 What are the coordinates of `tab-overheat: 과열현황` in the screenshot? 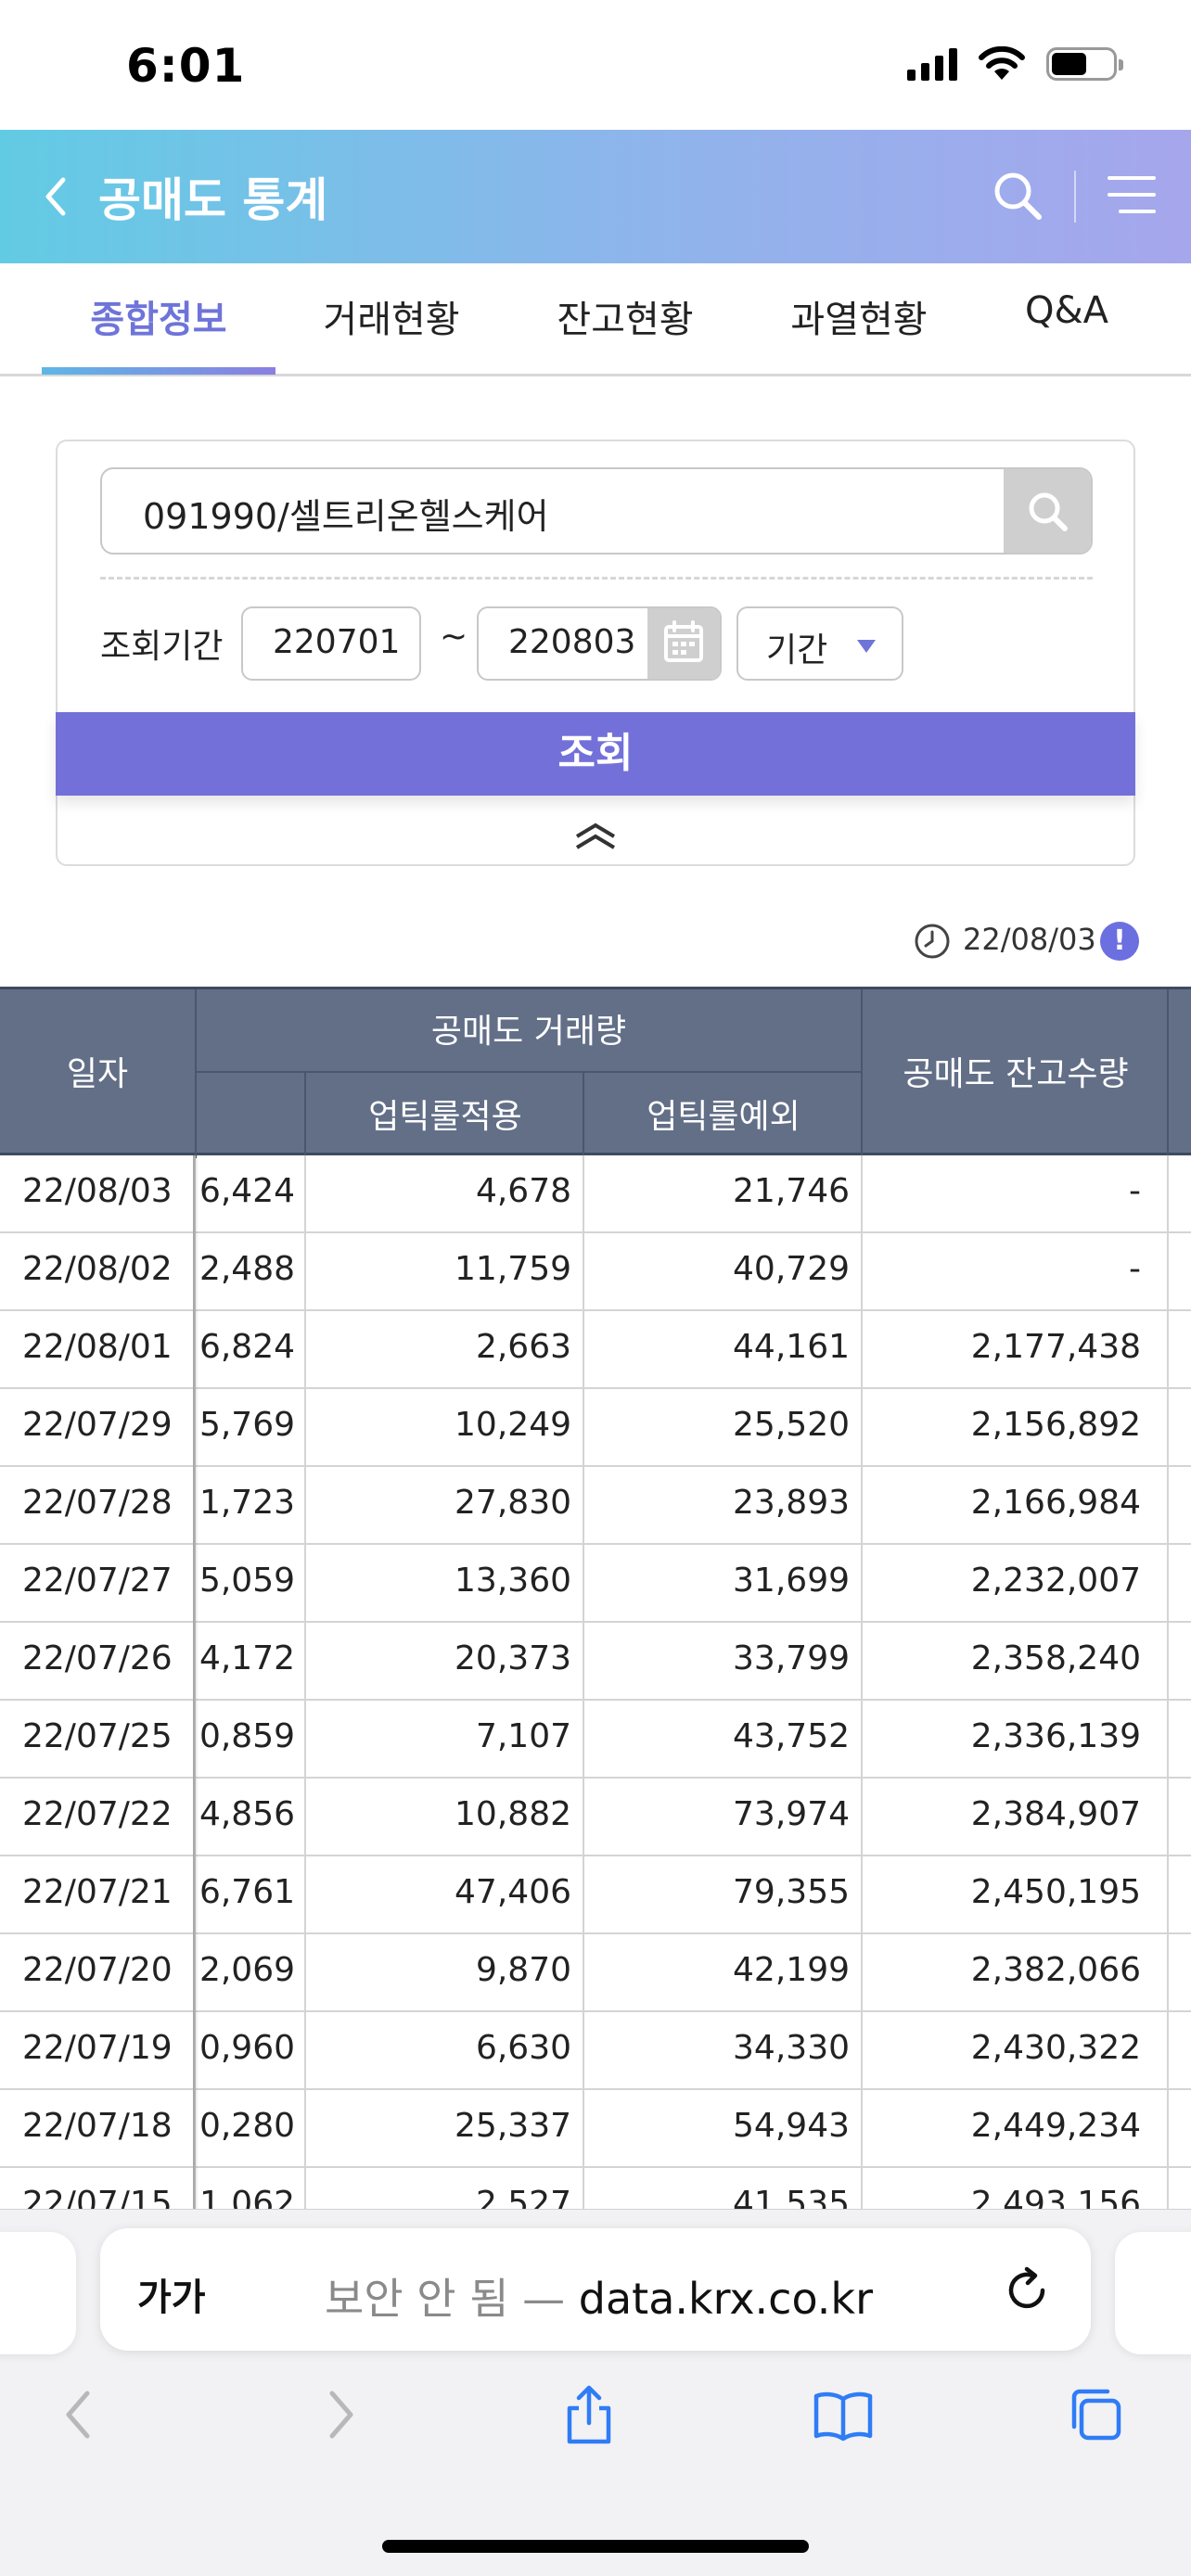 It's located at (859, 320).